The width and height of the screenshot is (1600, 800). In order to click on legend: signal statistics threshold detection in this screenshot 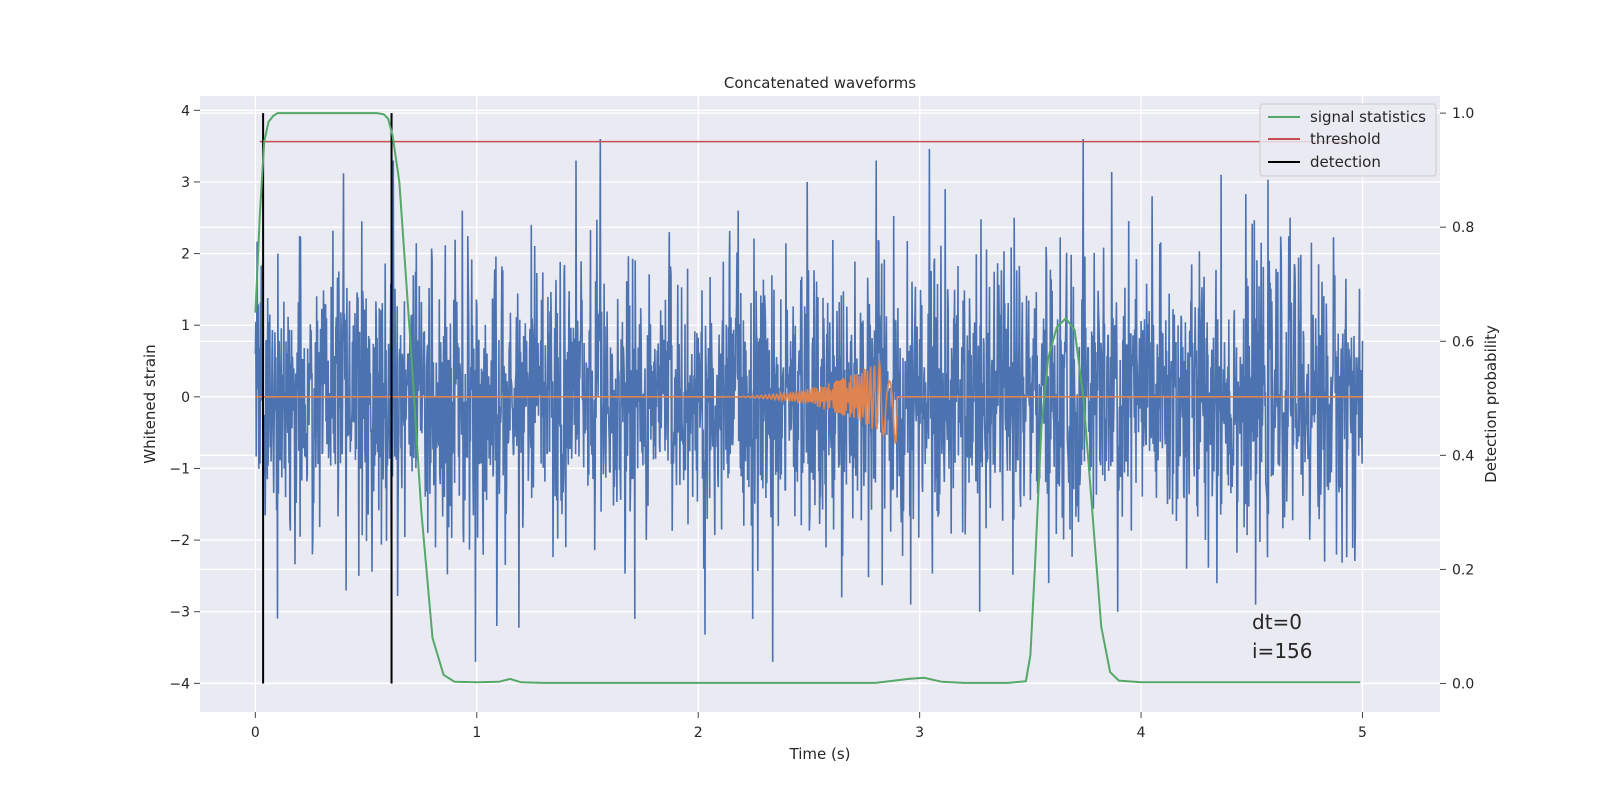, I will do `click(1348, 140)`.